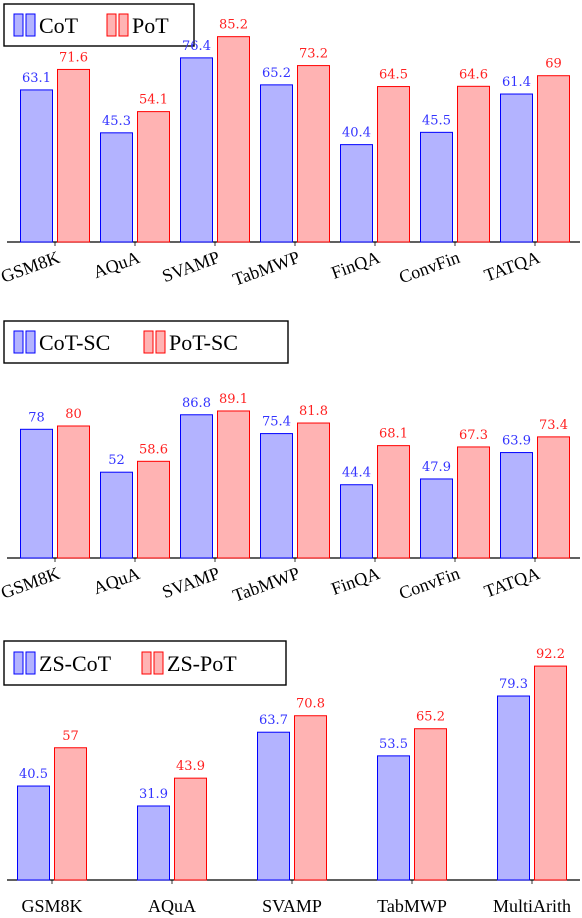 The width and height of the screenshot is (582, 918). I want to click on bar-cot-sc-tatqa, so click(516, 505).